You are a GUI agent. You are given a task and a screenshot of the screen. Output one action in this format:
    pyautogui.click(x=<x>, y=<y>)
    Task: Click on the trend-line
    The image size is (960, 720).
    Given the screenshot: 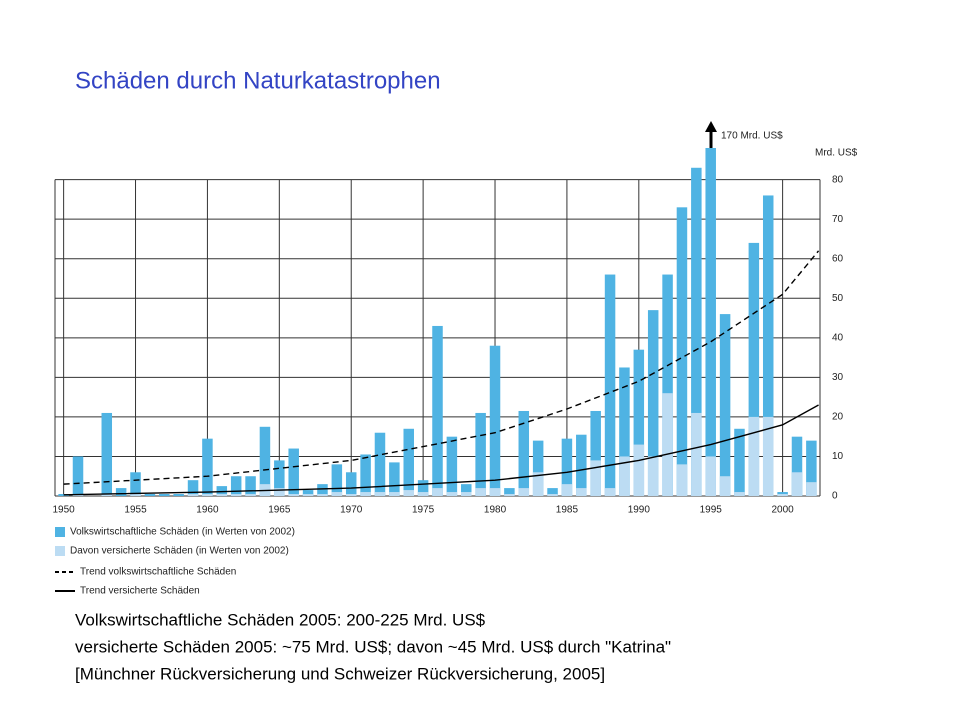 What is the action you would take?
    pyautogui.click(x=441, y=450)
    